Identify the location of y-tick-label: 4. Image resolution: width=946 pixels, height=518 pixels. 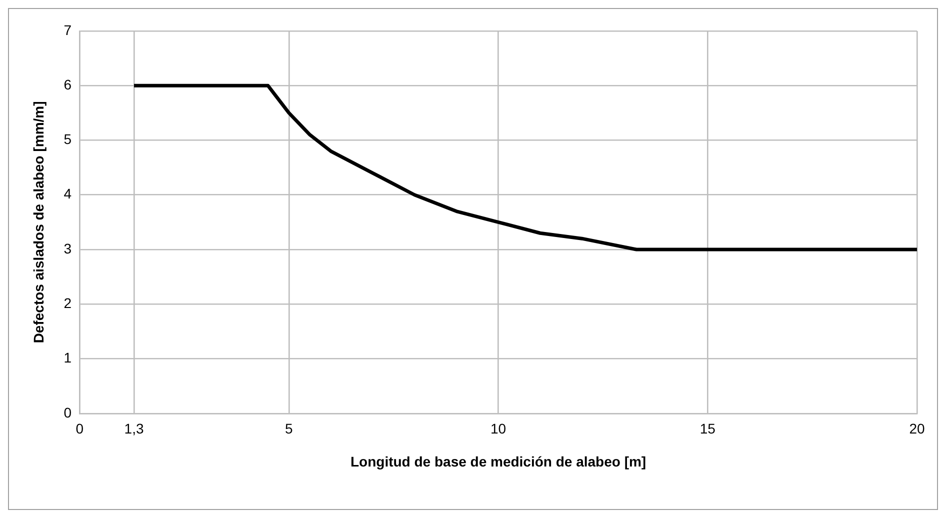
(68, 194).